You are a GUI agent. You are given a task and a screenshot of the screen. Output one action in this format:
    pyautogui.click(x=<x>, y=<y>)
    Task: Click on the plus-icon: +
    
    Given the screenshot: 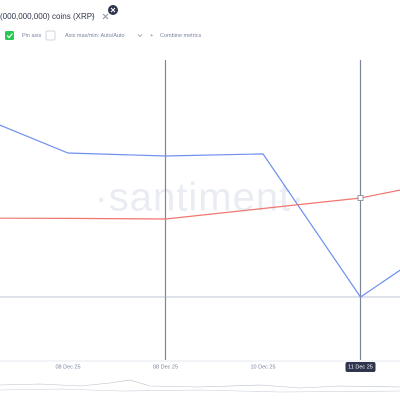 What is the action you would take?
    pyautogui.click(x=151, y=36)
    